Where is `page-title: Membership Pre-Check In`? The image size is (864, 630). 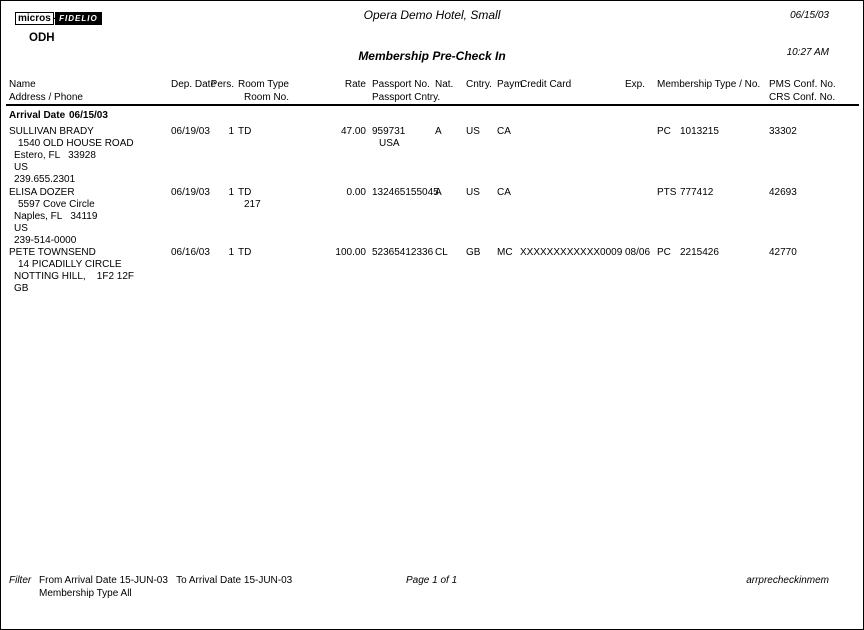 page-title: Membership Pre-Check In is located at coordinates (432, 56).